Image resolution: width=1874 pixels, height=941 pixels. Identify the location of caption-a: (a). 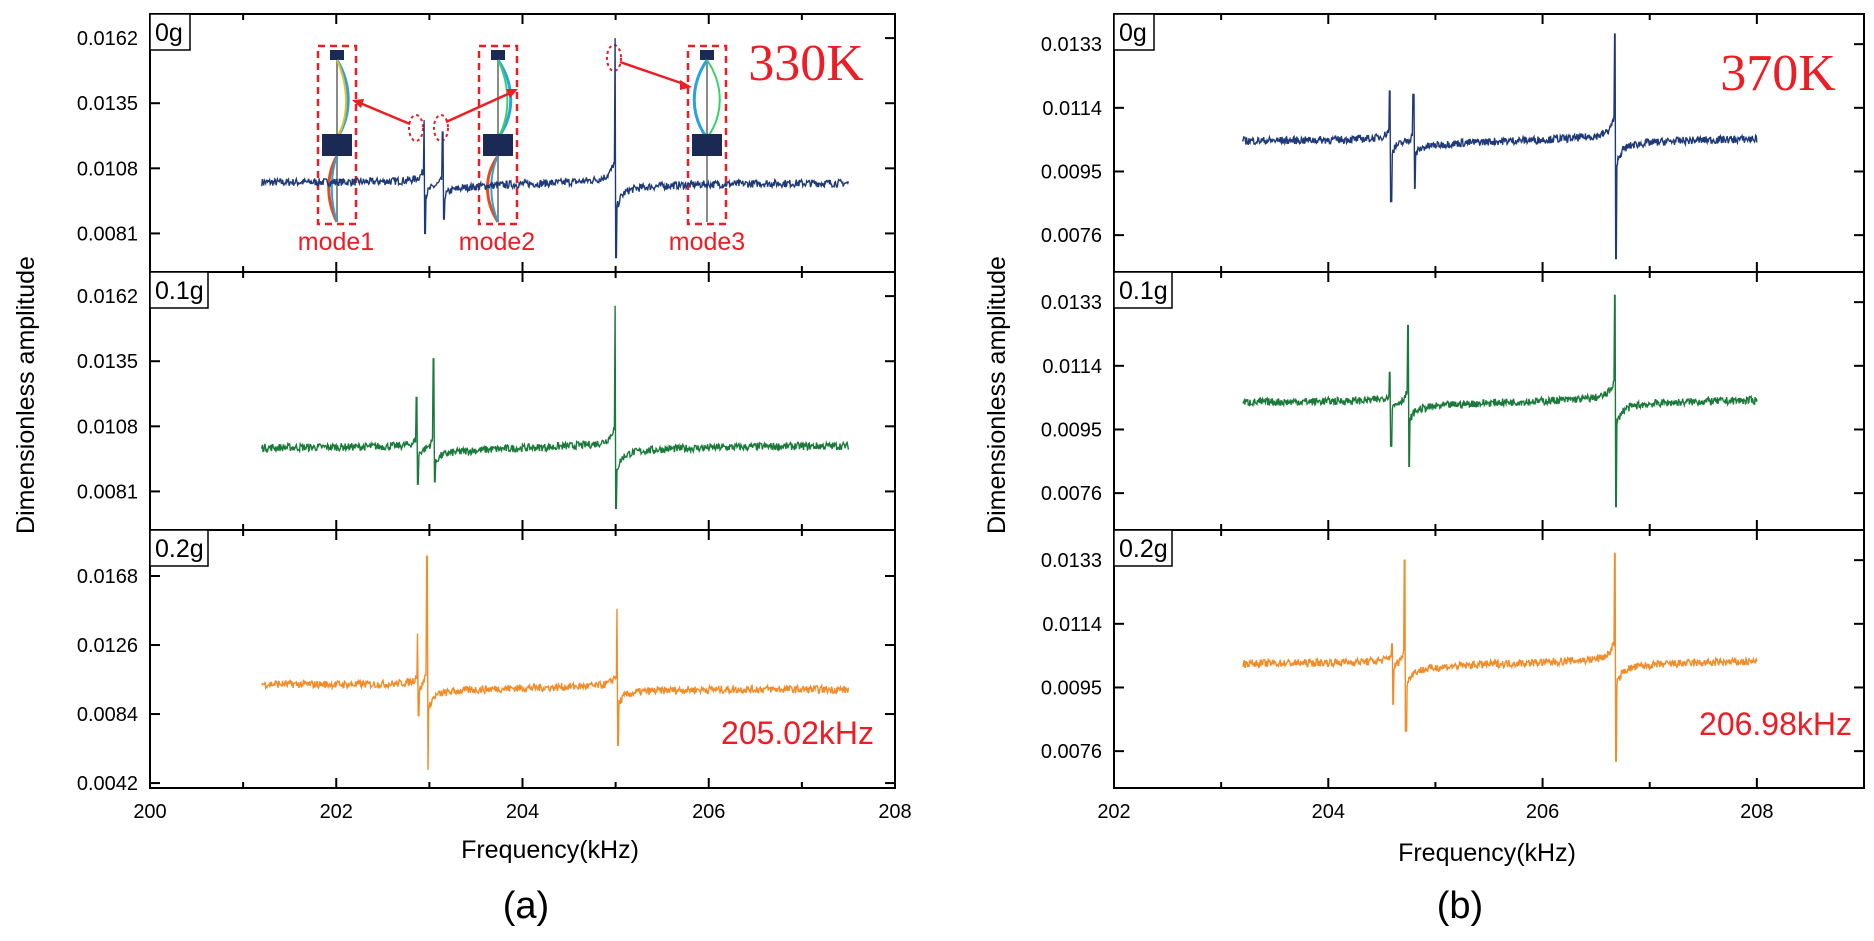
(526, 906).